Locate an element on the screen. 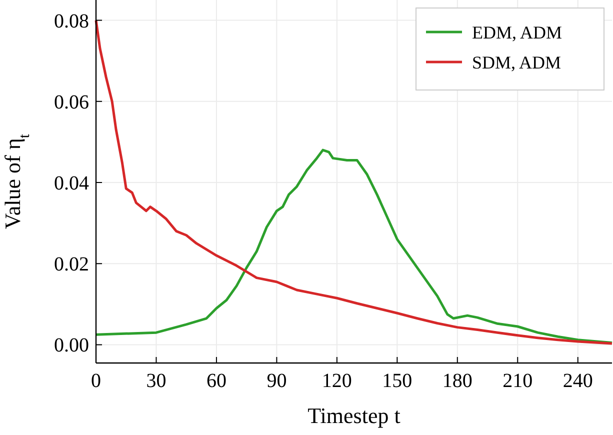 This screenshot has height=435, width=613. x-axis-title: Timestep t is located at coordinates (354, 415).